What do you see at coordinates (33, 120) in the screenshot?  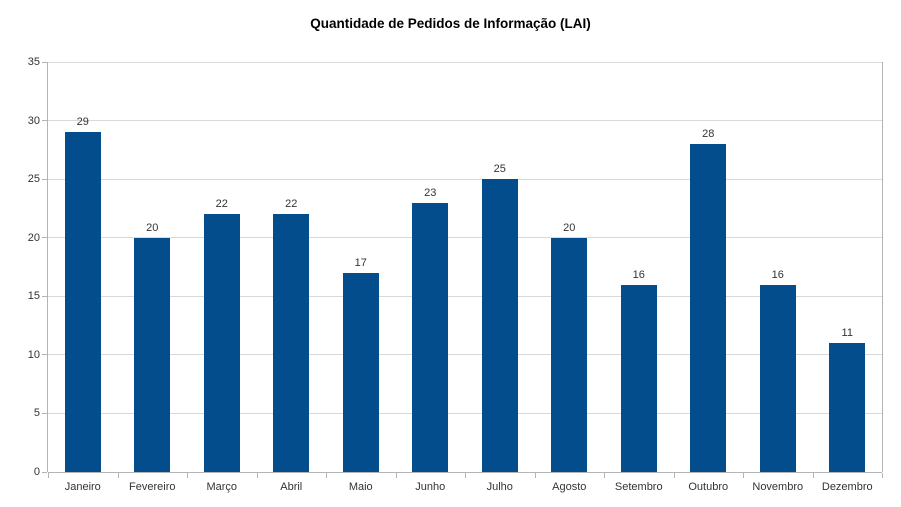 I see `y-axis-tick-label: 30` at bounding box center [33, 120].